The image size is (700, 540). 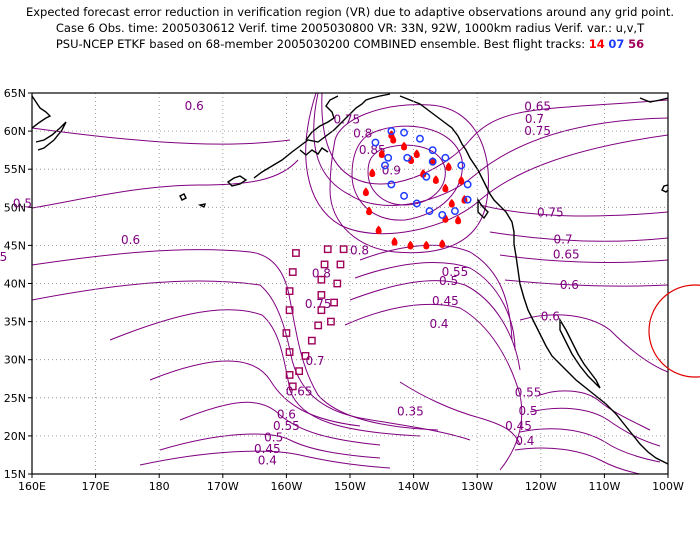 I want to click on contour-label: 0.65, so click(x=299, y=392).